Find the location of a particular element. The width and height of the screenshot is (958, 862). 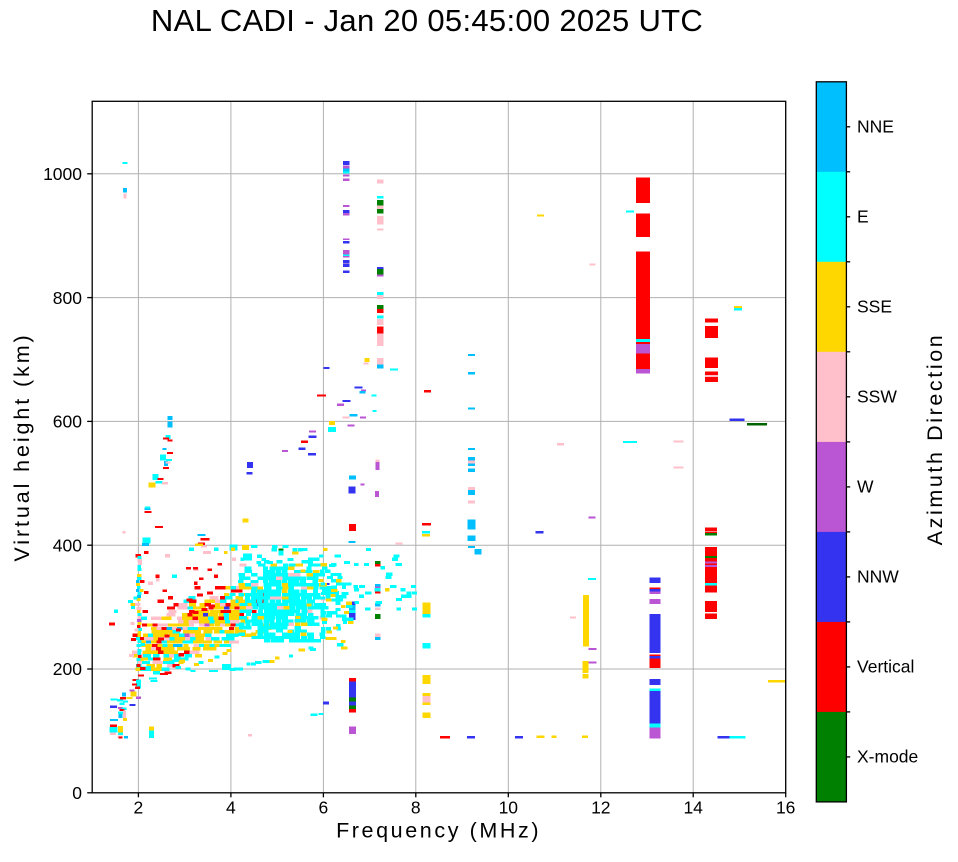

svg-text: NNW is located at coordinates (878, 577).